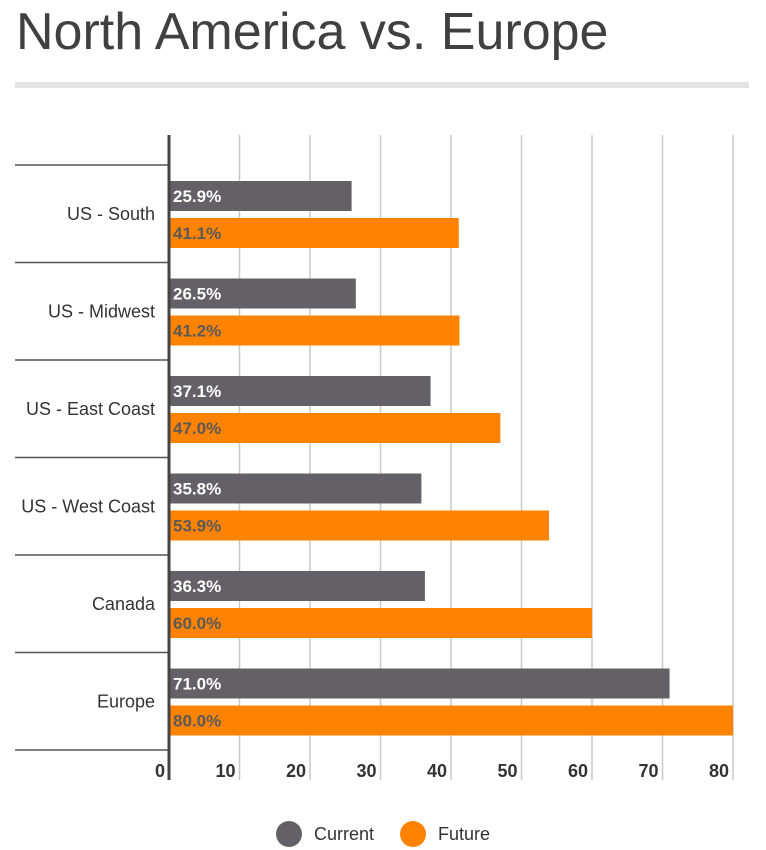  What do you see at coordinates (197, 331) in the screenshot?
I see `data-label-future: 41.2%` at bounding box center [197, 331].